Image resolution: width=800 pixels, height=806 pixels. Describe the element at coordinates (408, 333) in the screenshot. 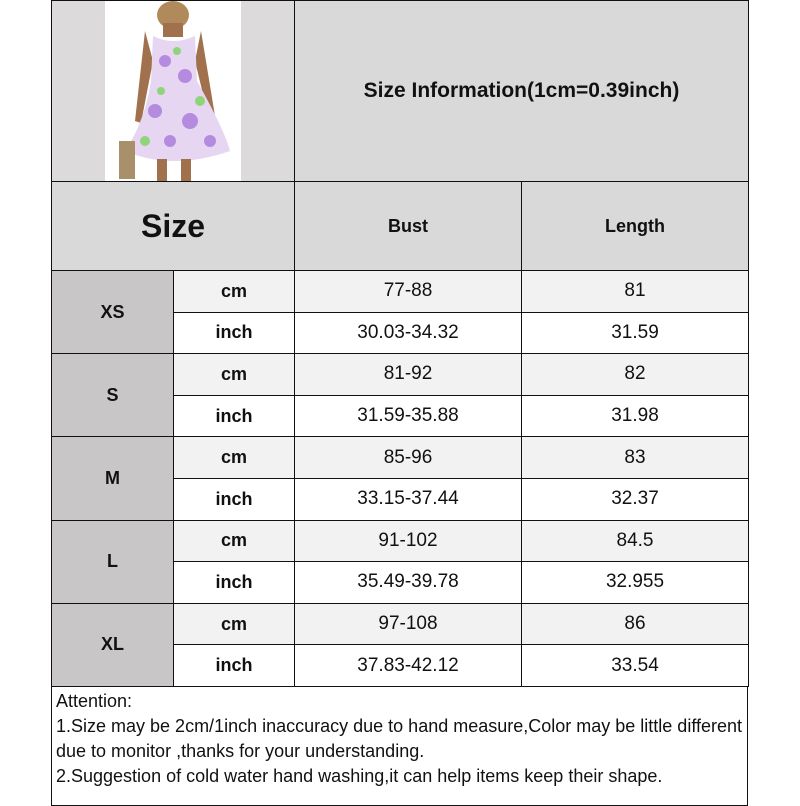

I see `bust-value: 30.03-34.32` at that location.